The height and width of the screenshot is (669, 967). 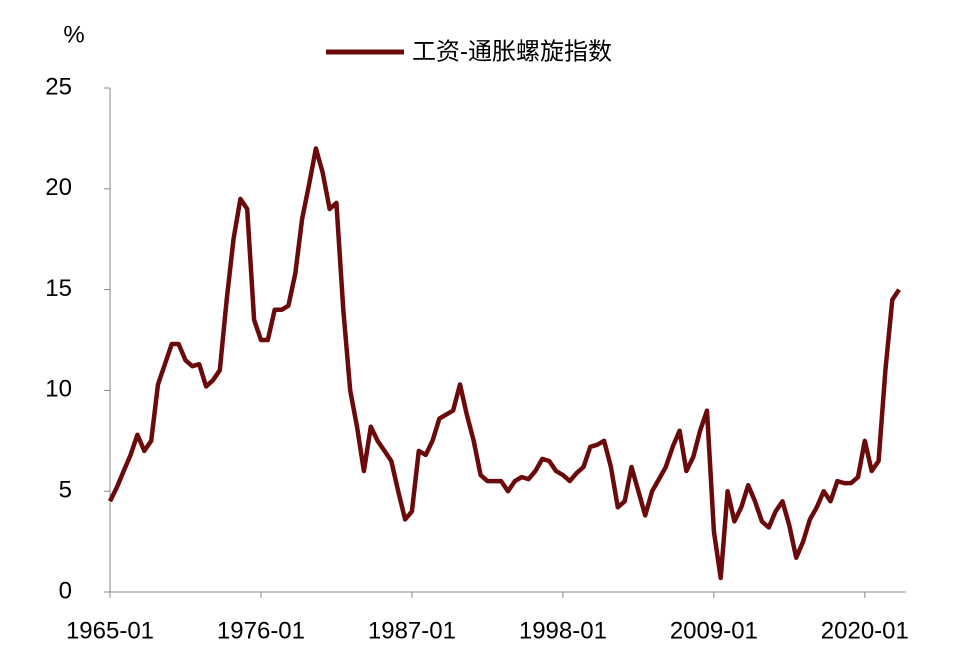 What do you see at coordinates (563, 630) in the screenshot?
I see `x-tick-label: 1998-01` at bounding box center [563, 630].